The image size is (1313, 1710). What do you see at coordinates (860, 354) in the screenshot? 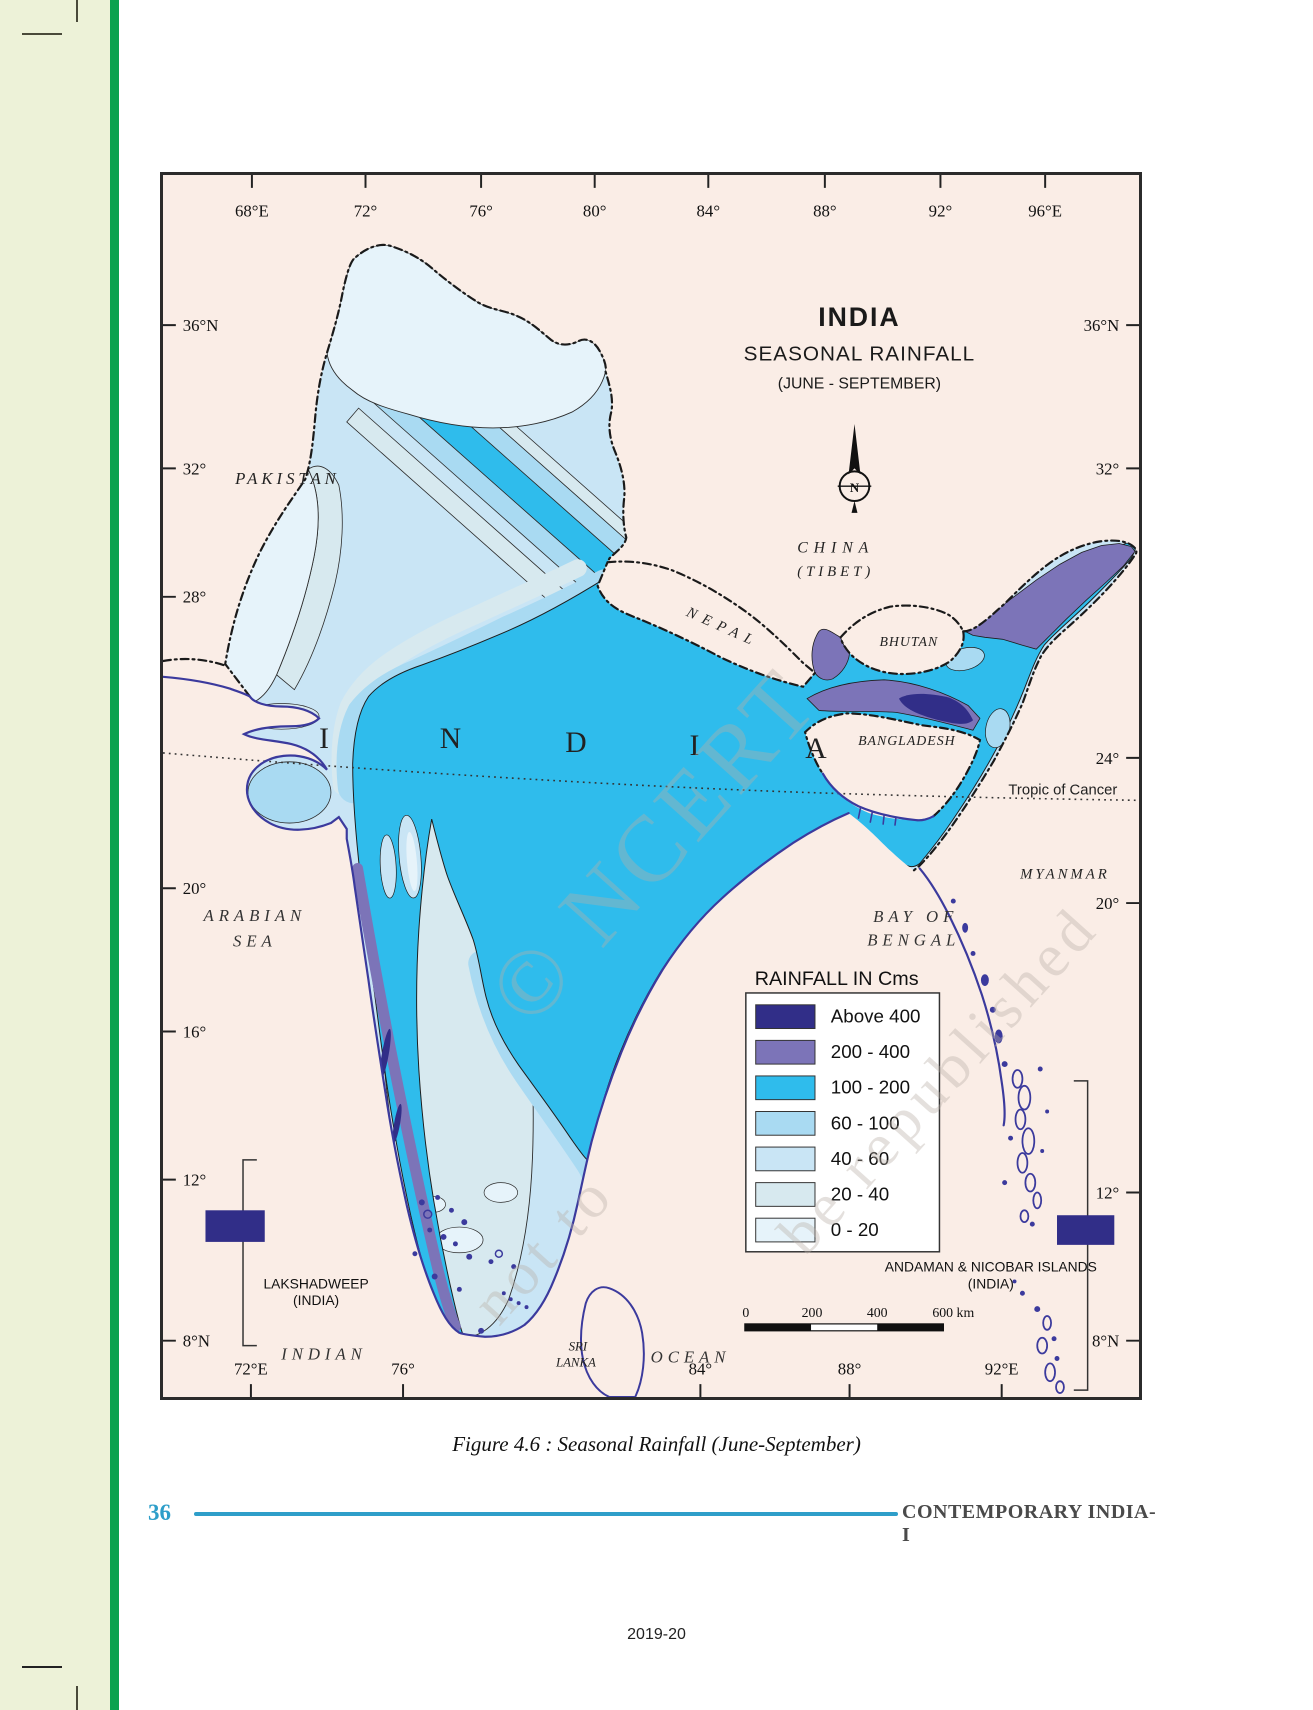
I see `map-subtitle: SEASONAL RAINFALL` at bounding box center [860, 354].